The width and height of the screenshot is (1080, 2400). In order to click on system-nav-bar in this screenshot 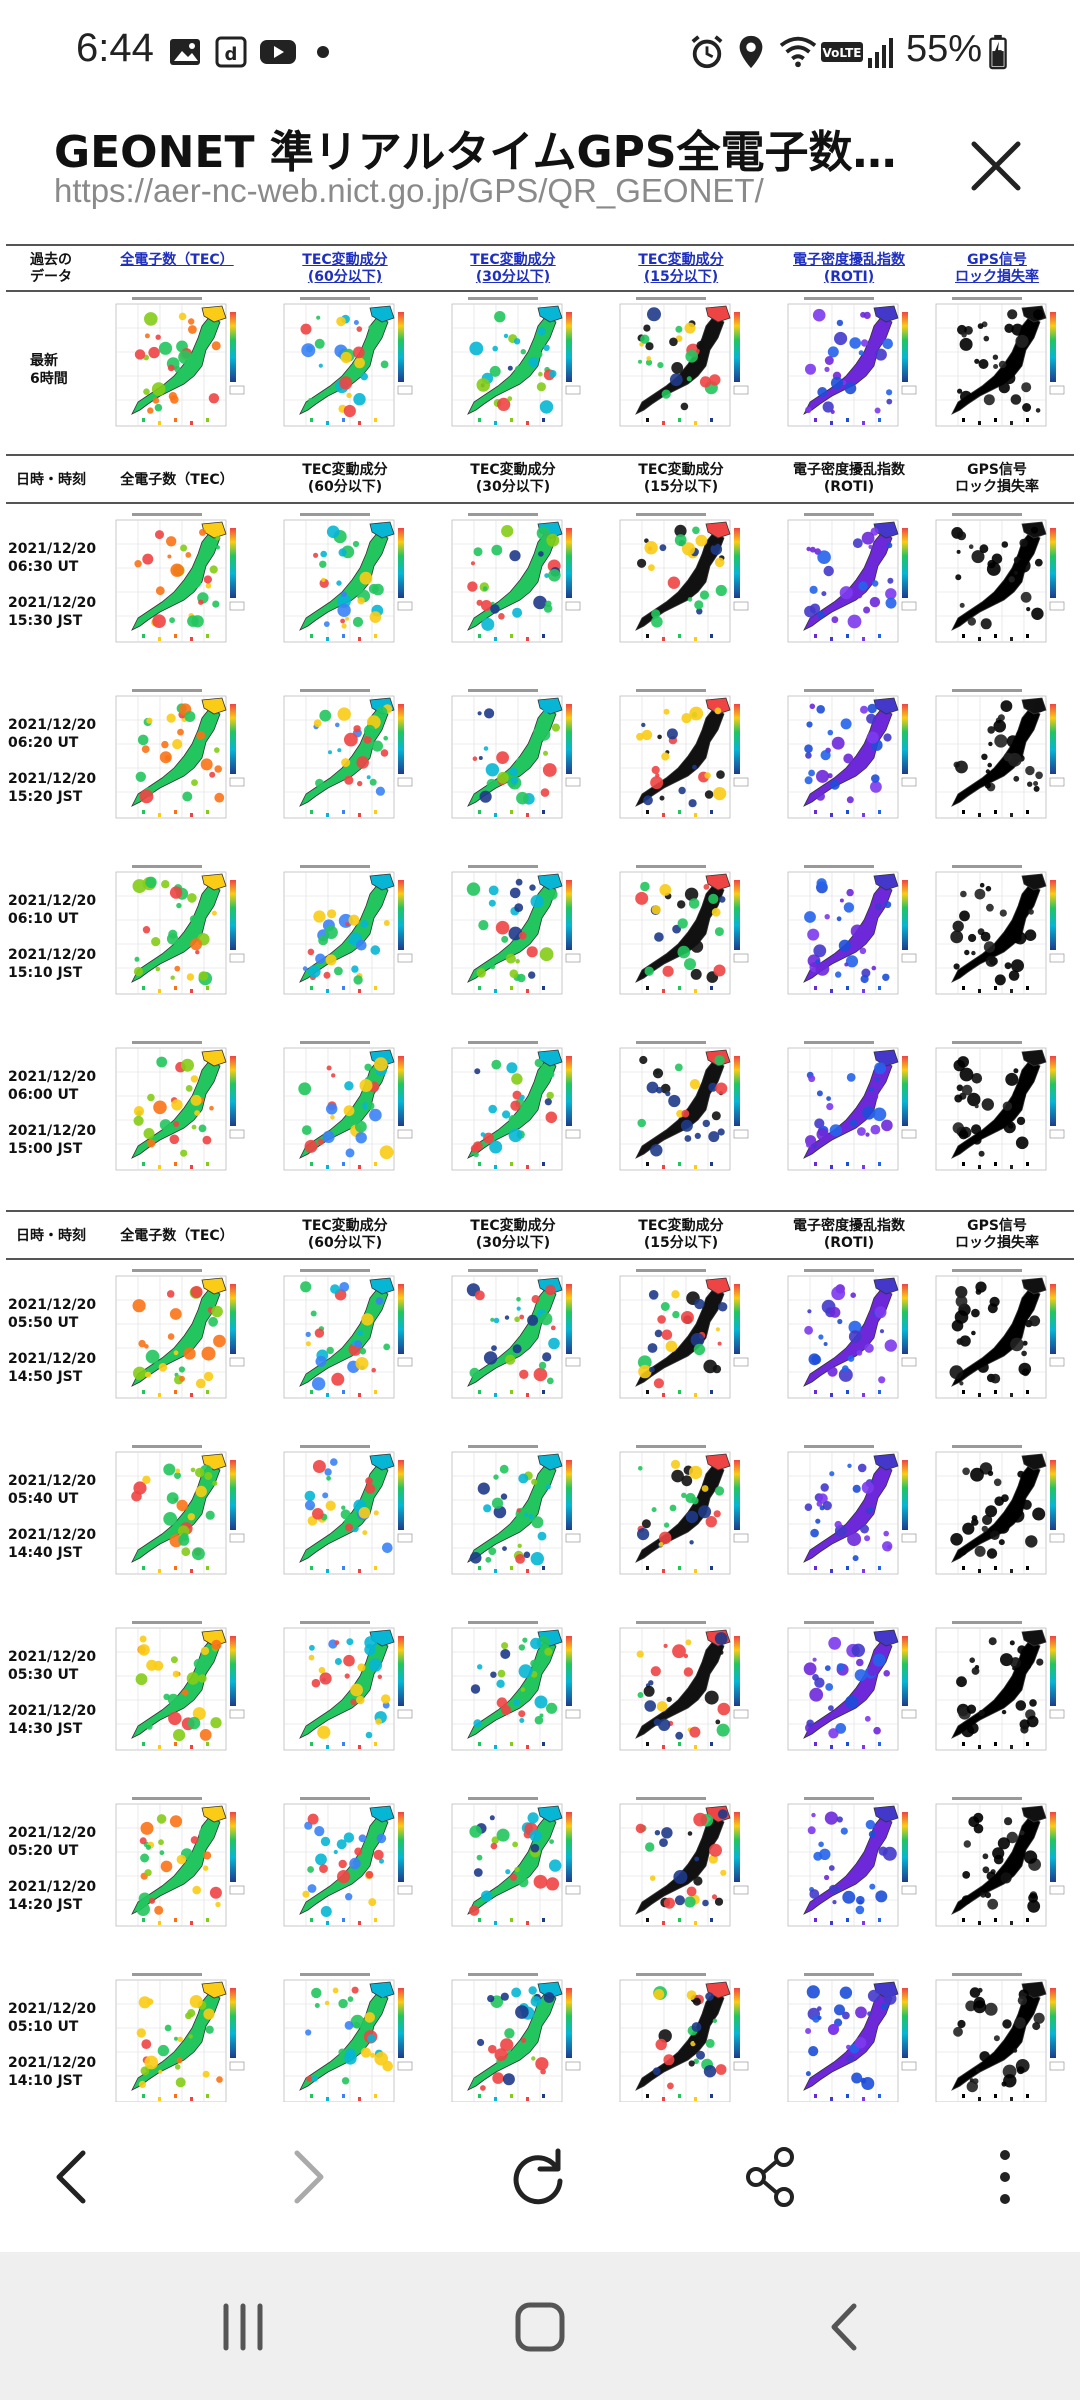, I will do `click(540, 2326)`.